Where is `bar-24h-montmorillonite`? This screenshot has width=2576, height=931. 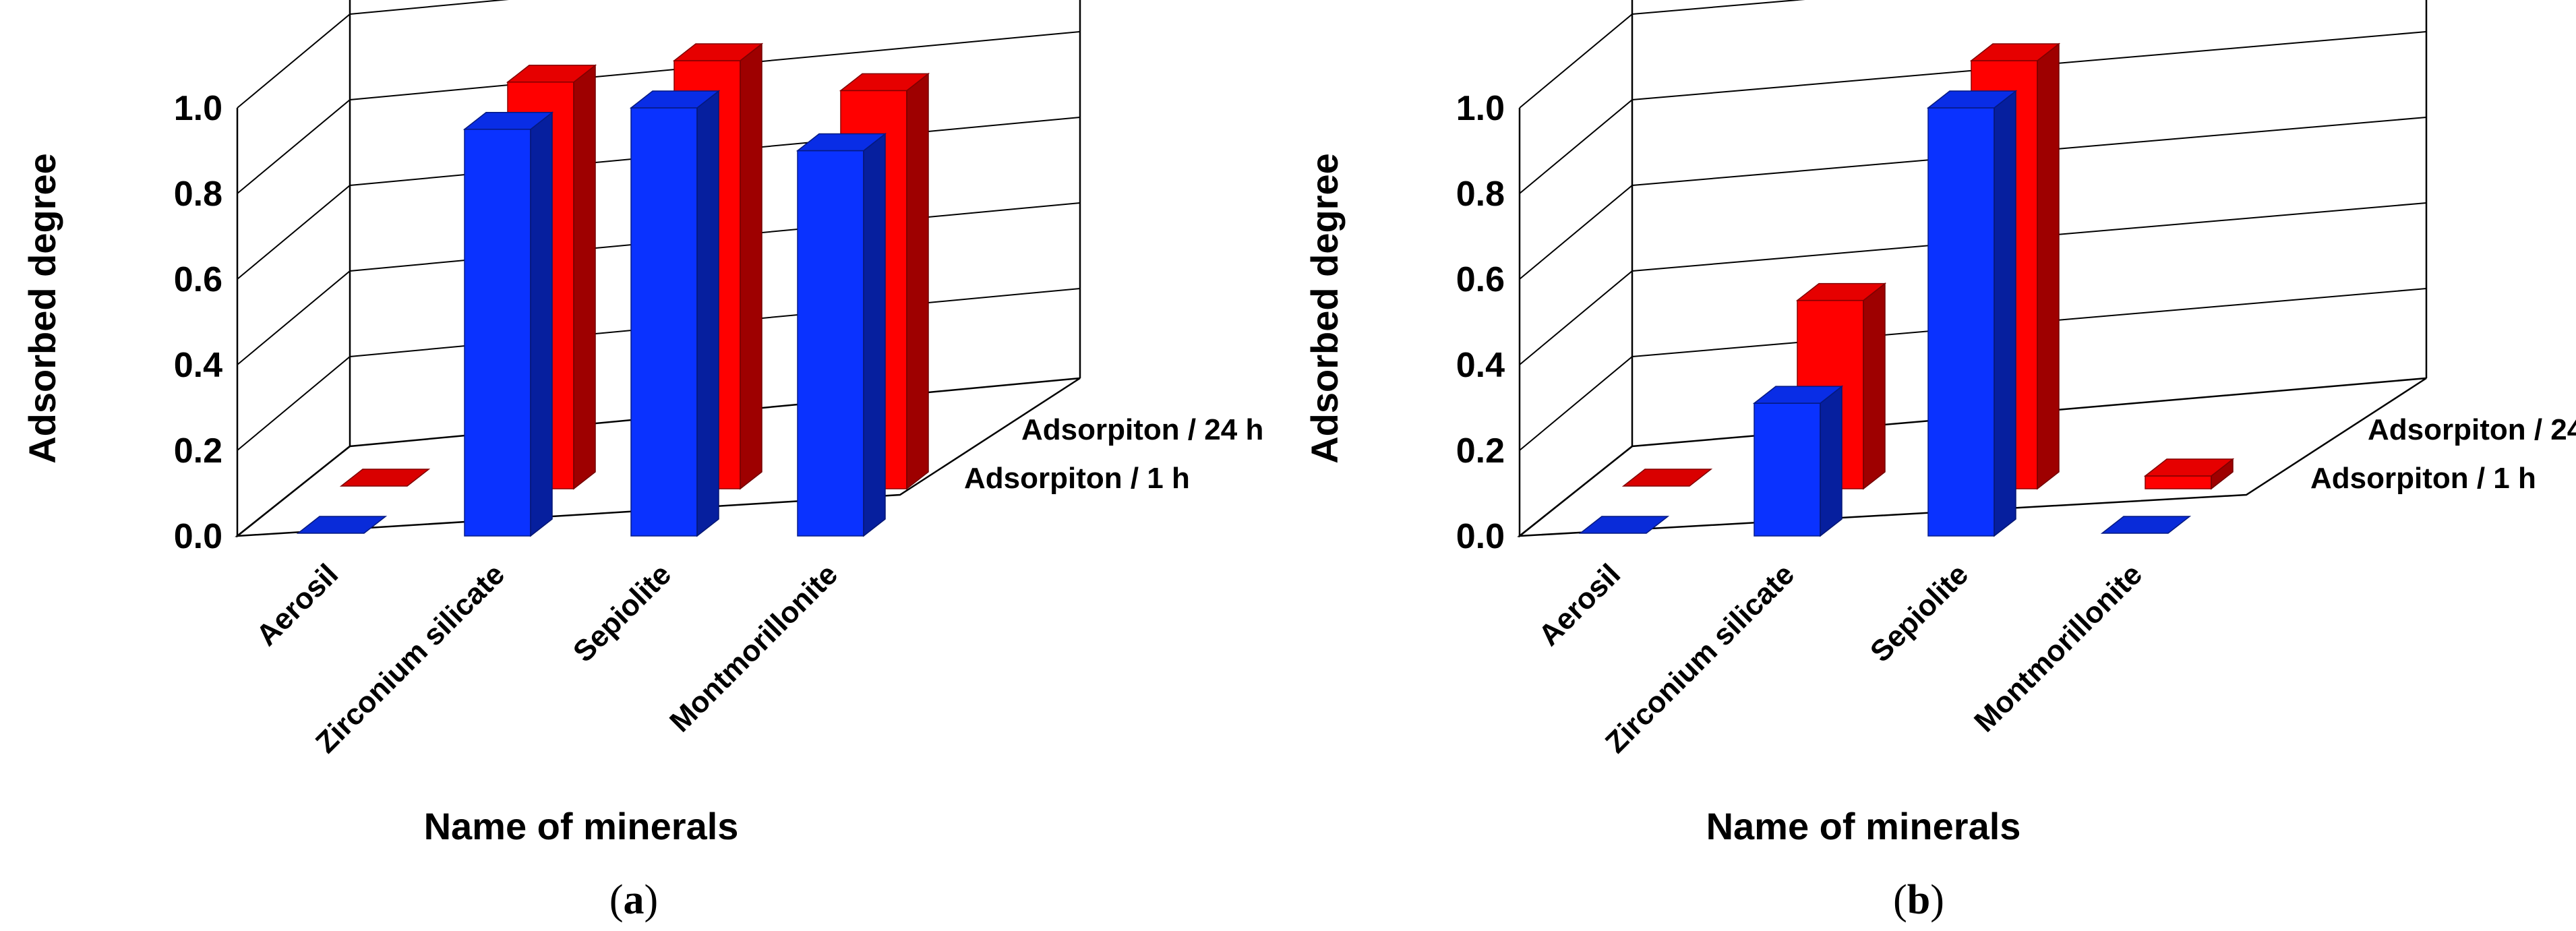
bar-24h-montmorillonite is located at coordinates (2189, 474).